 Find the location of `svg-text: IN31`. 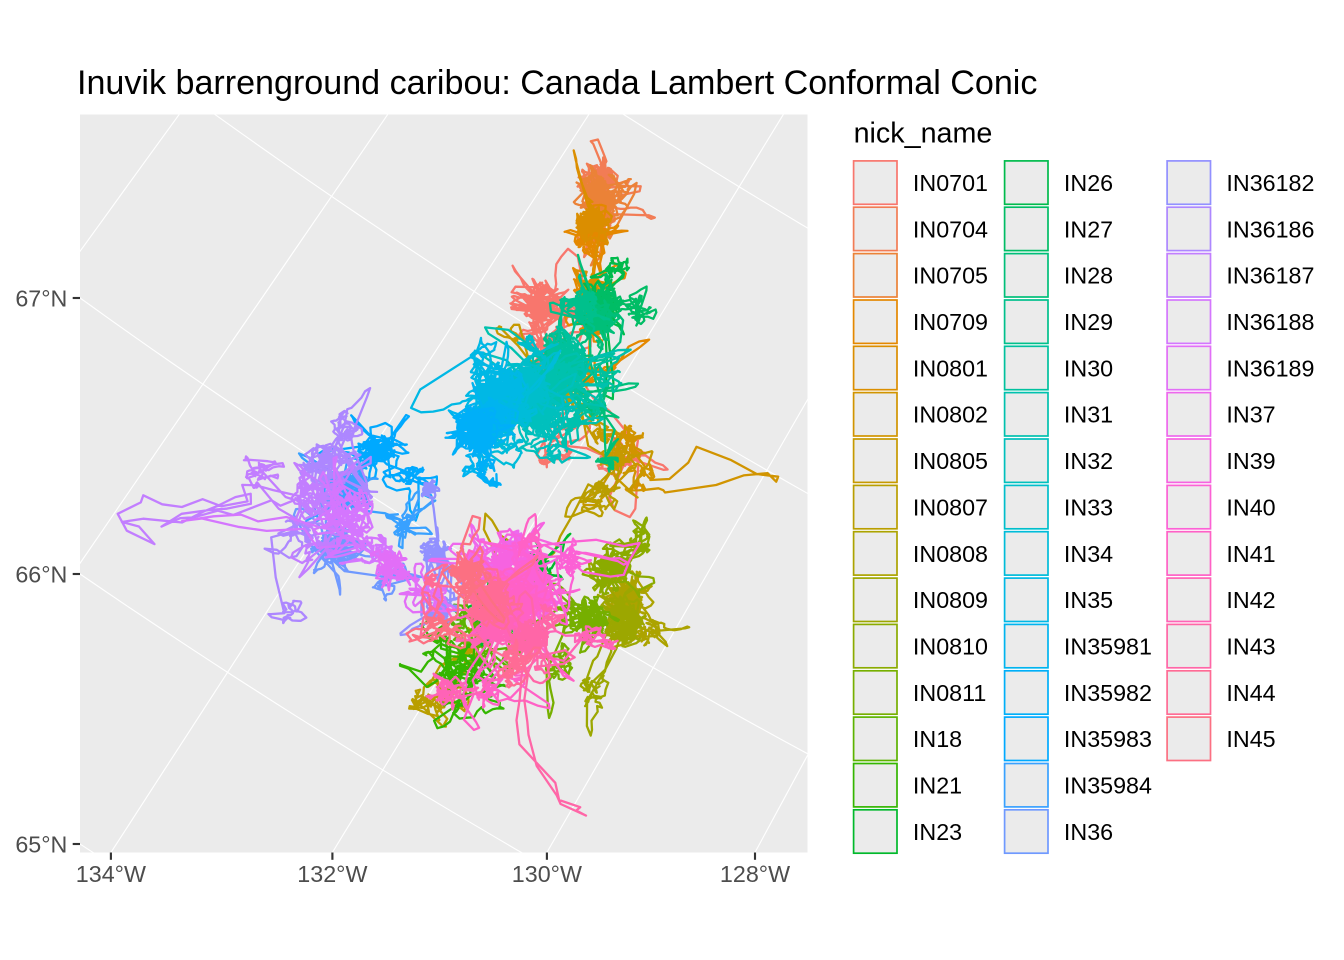

svg-text: IN31 is located at coordinates (1088, 415).